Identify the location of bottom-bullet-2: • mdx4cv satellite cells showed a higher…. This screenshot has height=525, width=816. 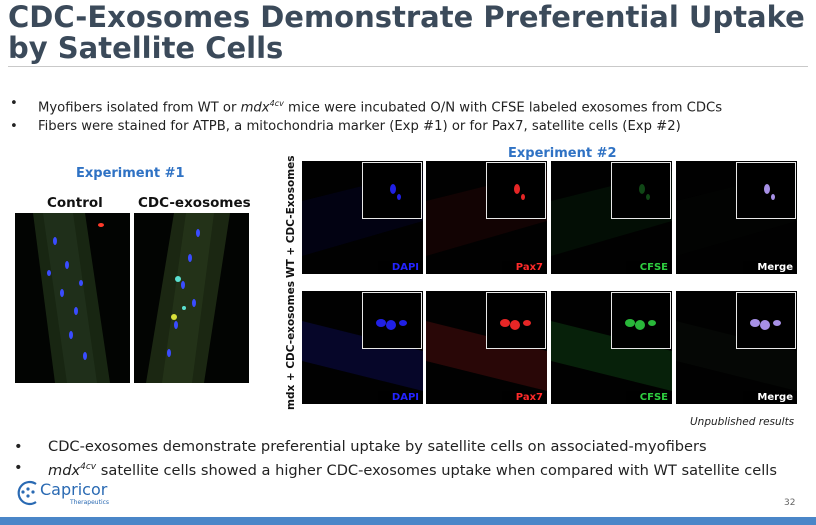
(395, 469).